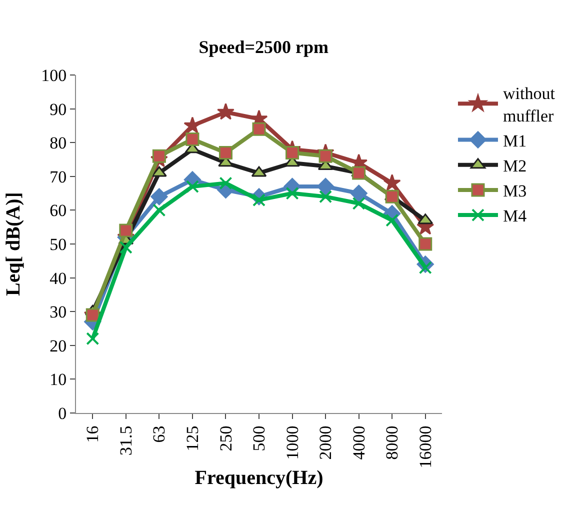 The height and width of the screenshot is (508, 573). What do you see at coordinates (515, 216) in the screenshot?
I see `legend-label: M4` at bounding box center [515, 216].